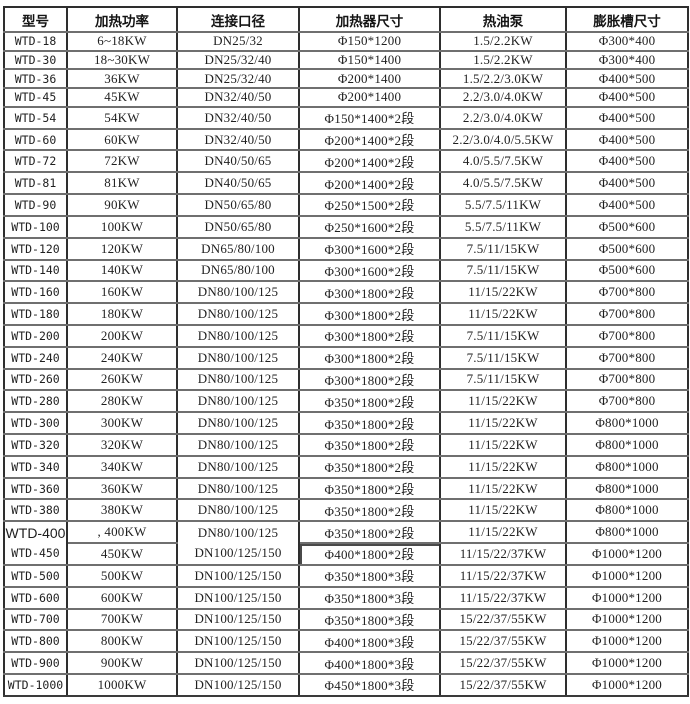 Image resolution: width=690 pixels, height=704 pixels. Describe the element at coordinates (122, 161) in the screenshot. I see `table-cell: 72KW` at that location.